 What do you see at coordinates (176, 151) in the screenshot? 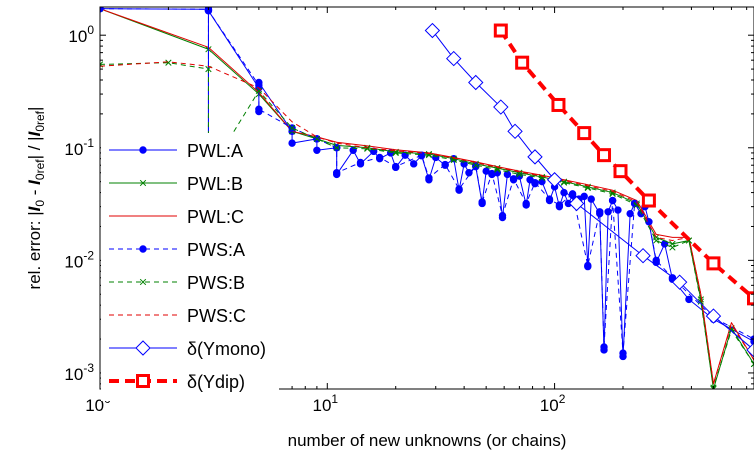
I see `legend-entry: PWL:A` at bounding box center [176, 151].